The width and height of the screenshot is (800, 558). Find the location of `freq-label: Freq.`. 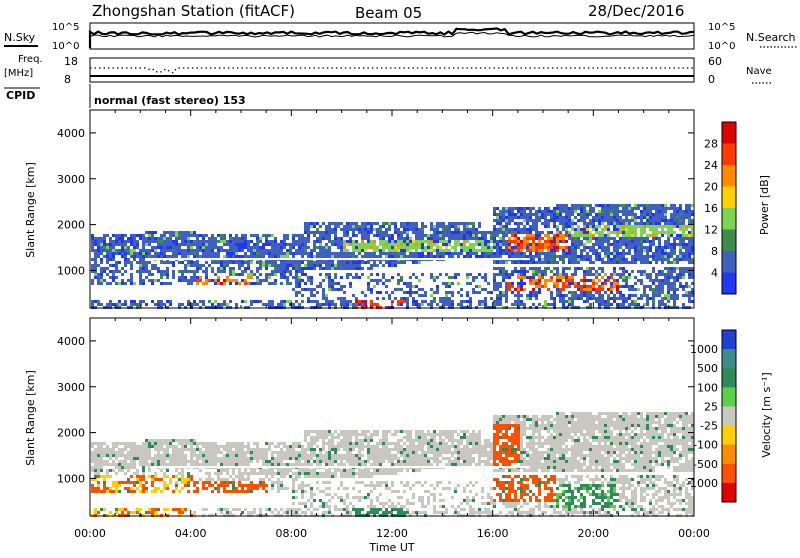

freq-label: Freq. is located at coordinates (30, 59).